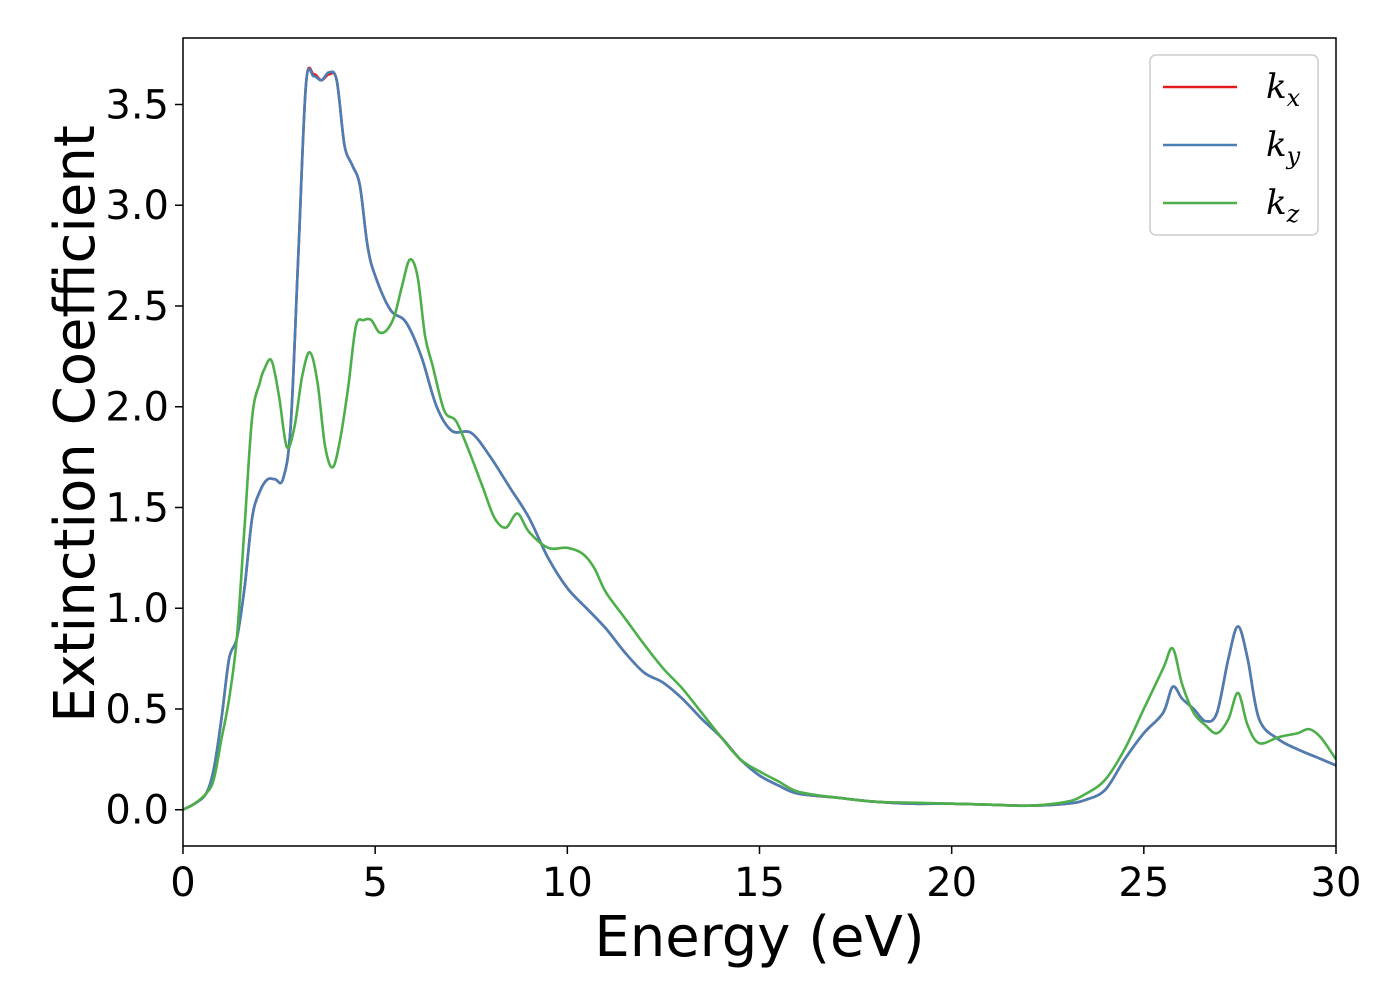  I want to click on y-tick-label: 2.5, so click(137, 307).